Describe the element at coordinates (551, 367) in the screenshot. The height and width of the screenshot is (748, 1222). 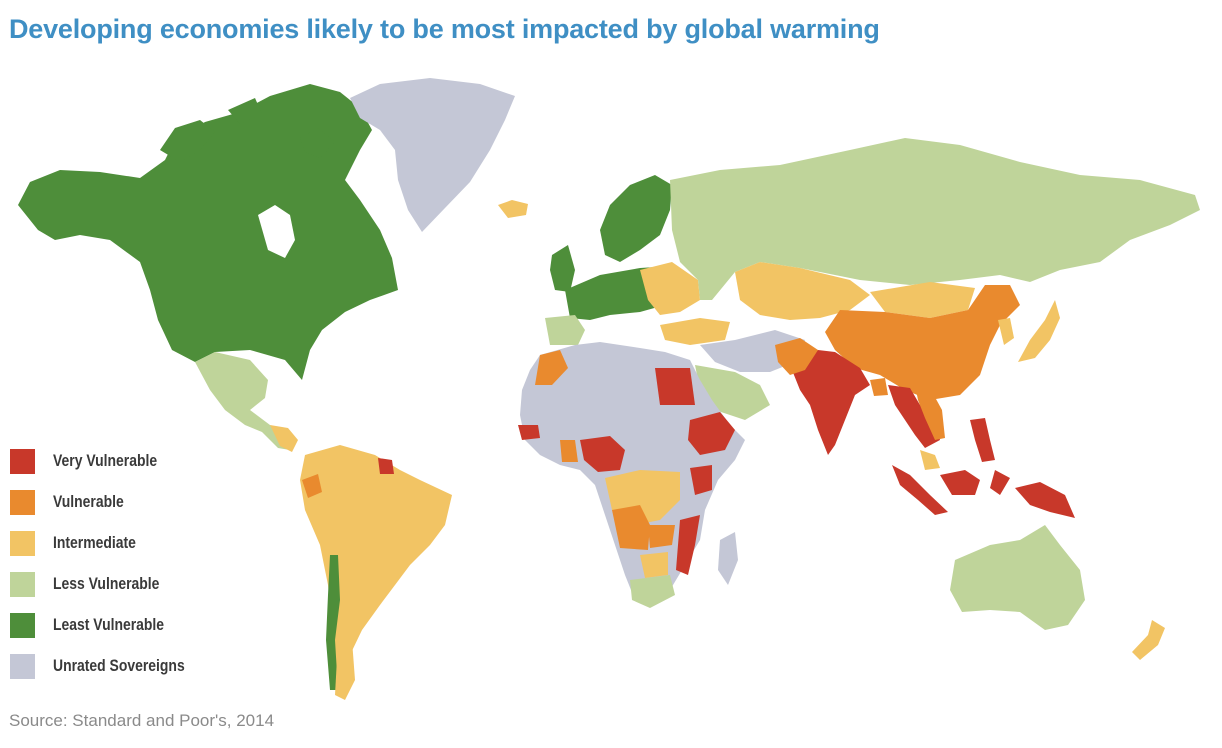
I see `region-morocco` at that location.